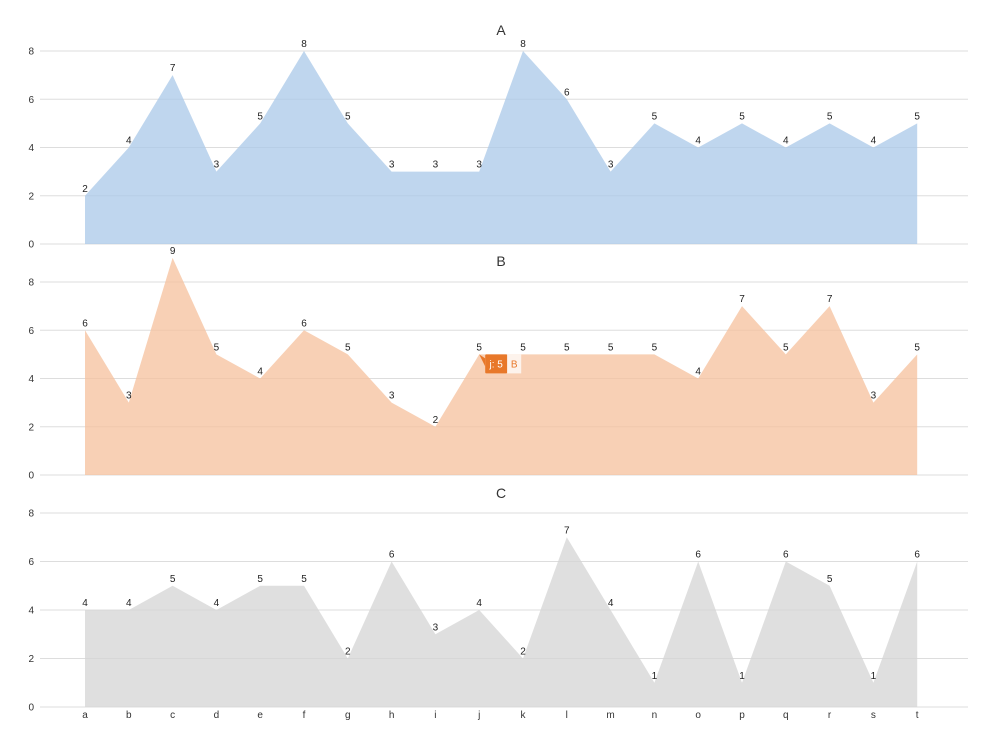 The width and height of the screenshot is (992, 744). What do you see at coordinates (500, 261) in the screenshot?
I see `panel-title: B` at bounding box center [500, 261].